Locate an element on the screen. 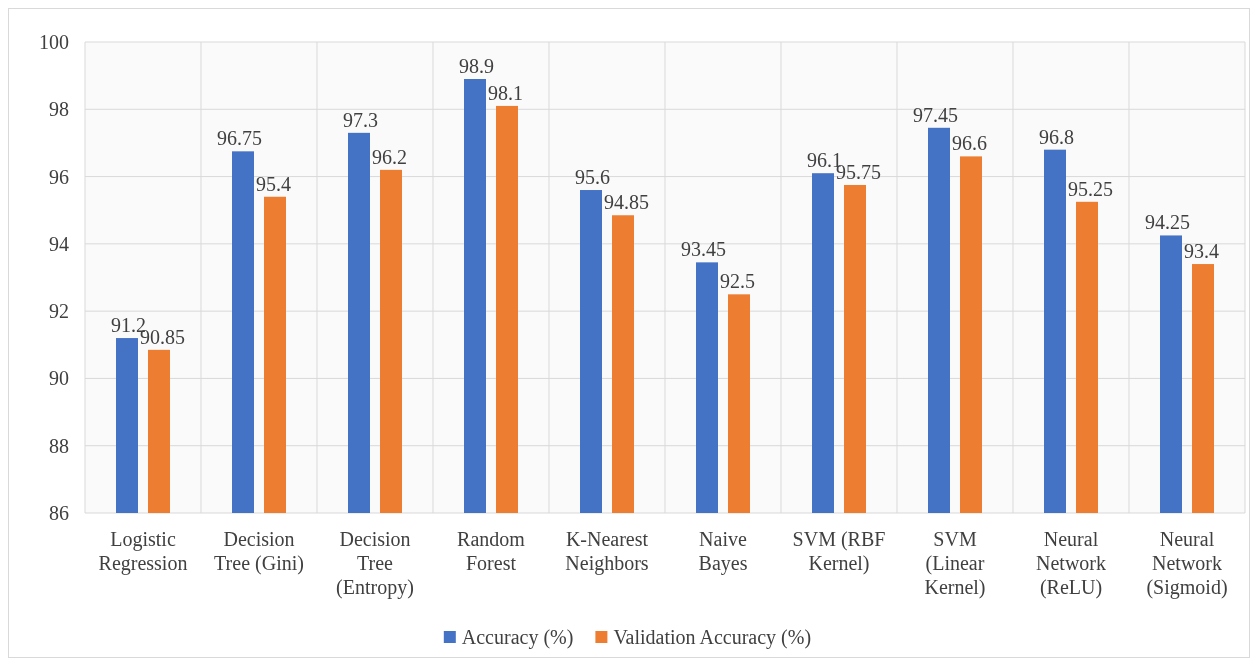  y-tick-label: 94 is located at coordinates (59, 243).